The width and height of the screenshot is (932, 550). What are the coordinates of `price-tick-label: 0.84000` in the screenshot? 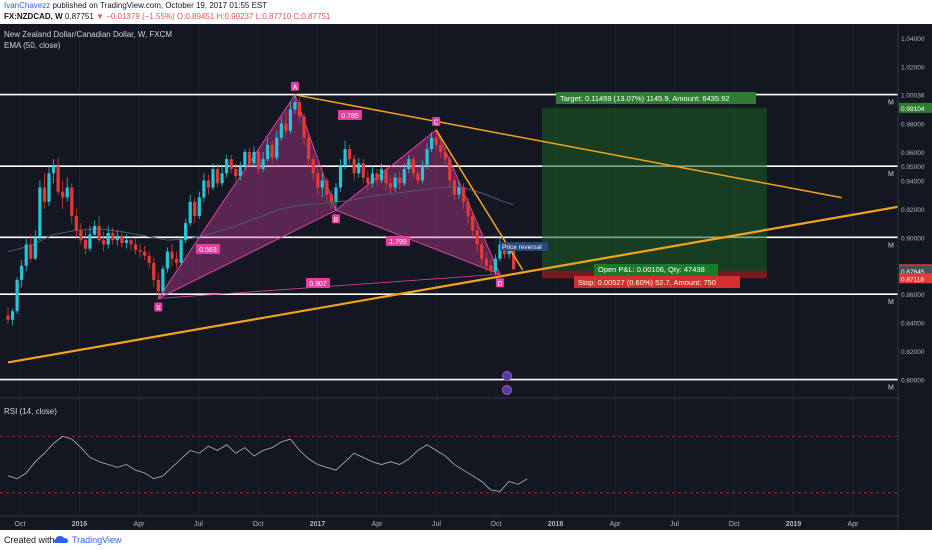 It's located at (913, 324).